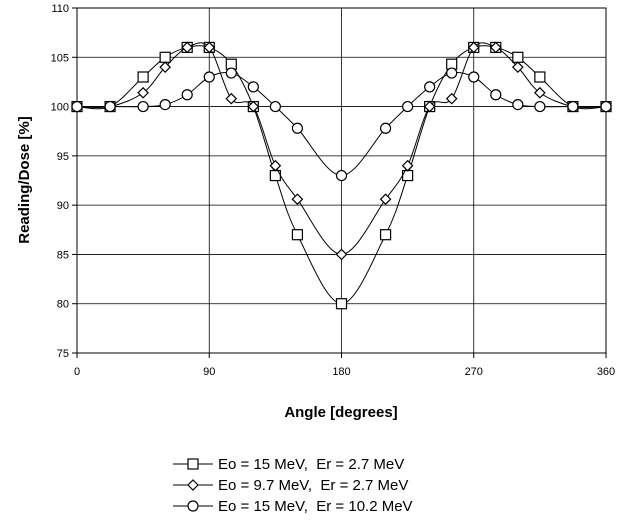 Image resolution: width=624 pixels, height=523 pixels. I want to click on y-tick-label: 90, so click(63, 206).